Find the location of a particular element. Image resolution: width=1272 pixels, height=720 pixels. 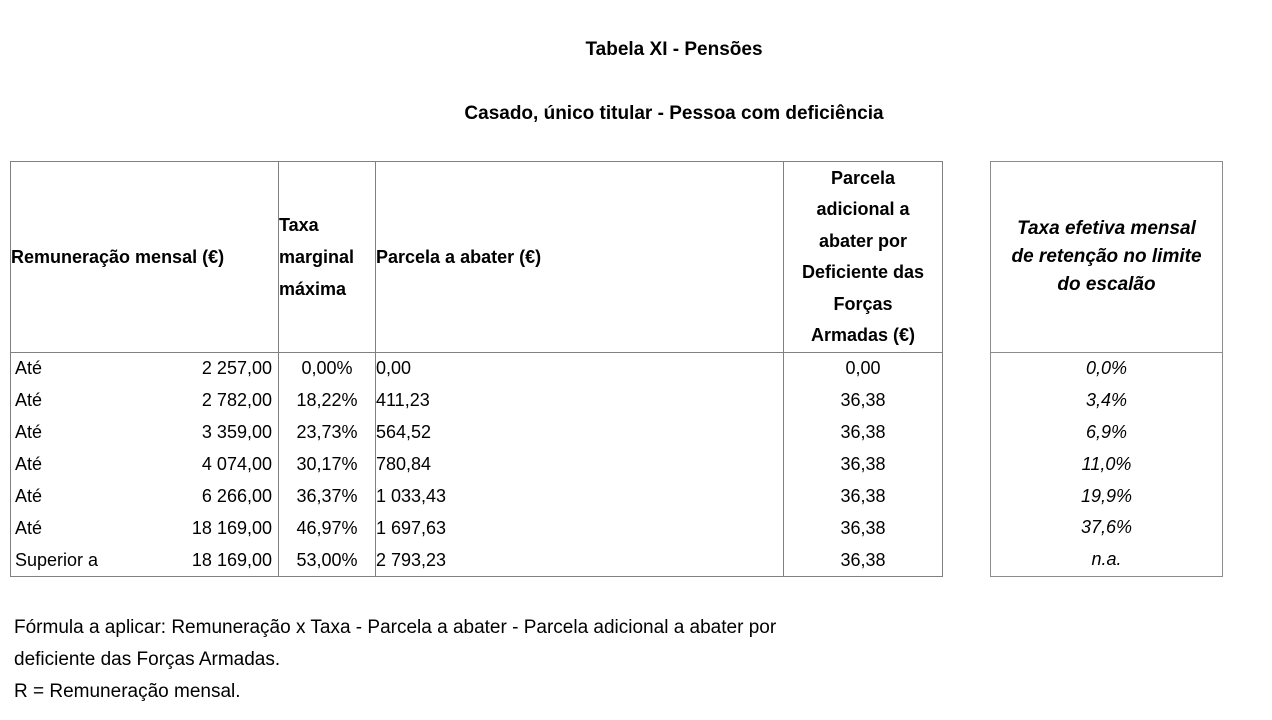

effective-rate-value: 19,9% is located at coordinates (1106, 495).